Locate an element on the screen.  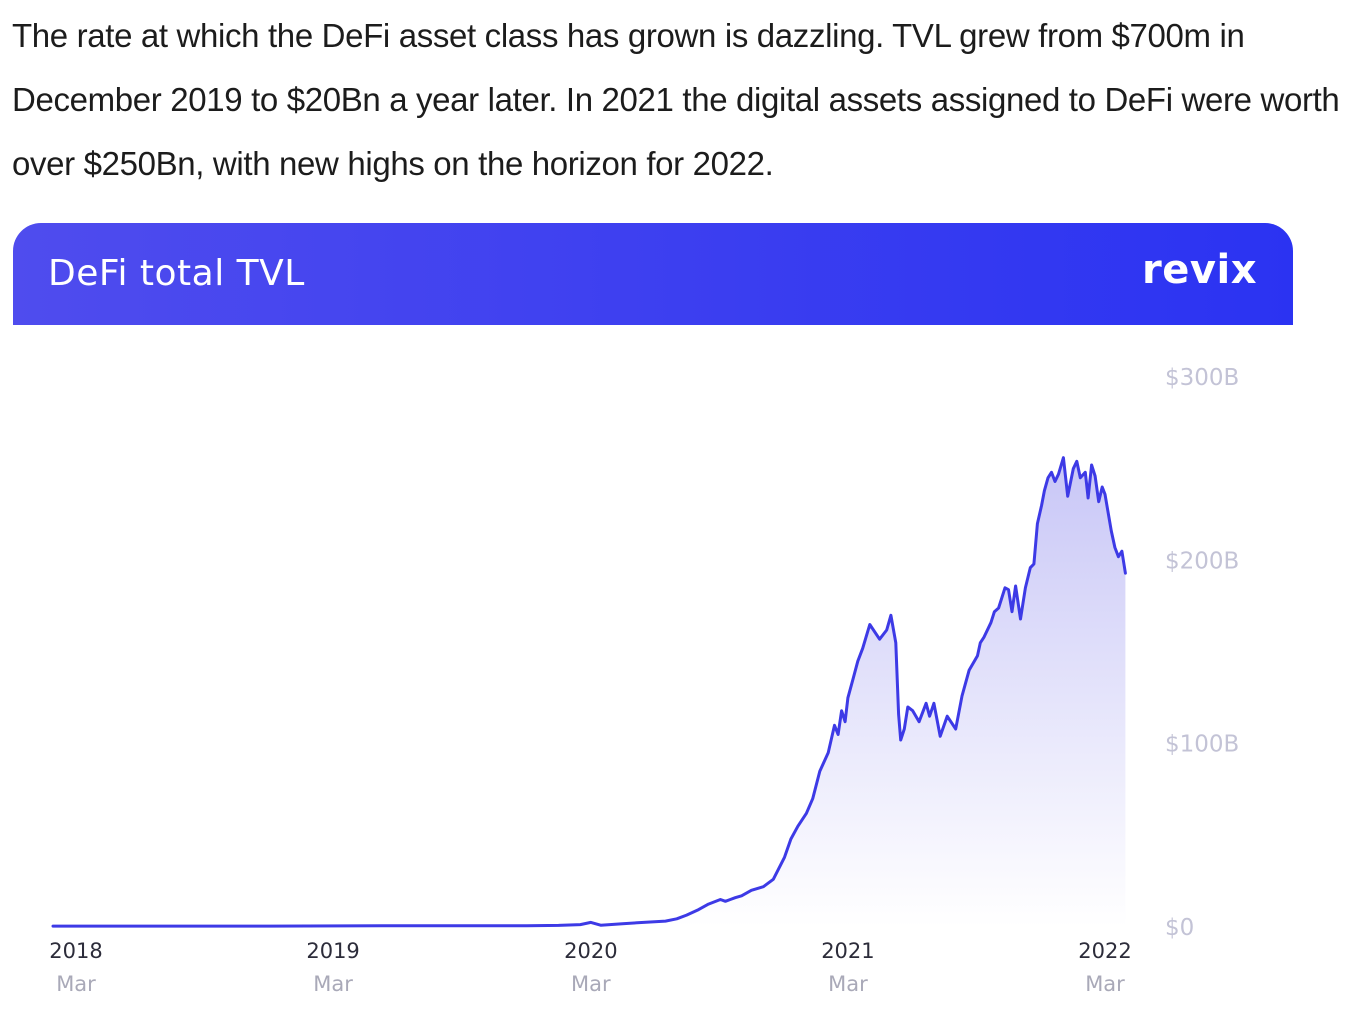
x-tick-year-label: 2022 is located at coordinates (1104, 951).